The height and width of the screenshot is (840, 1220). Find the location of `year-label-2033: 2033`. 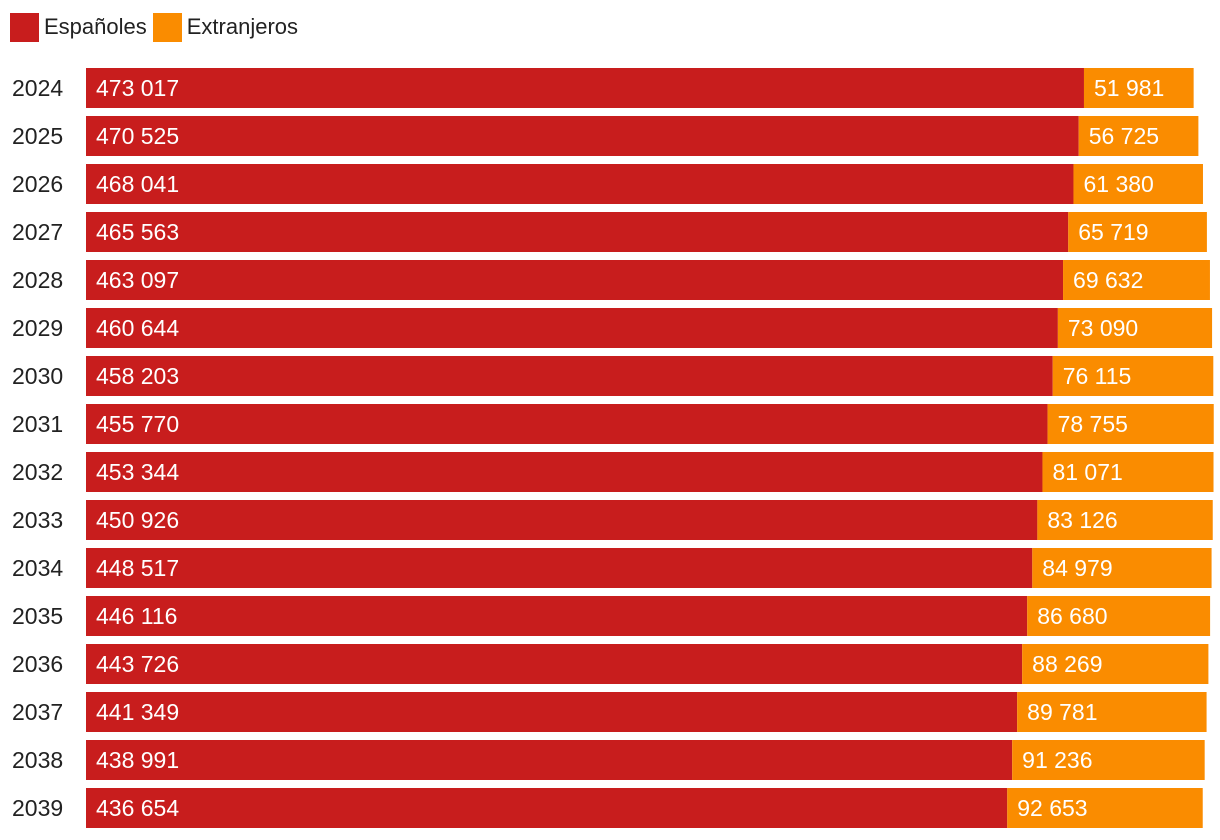

year-label-2033: 2033 is located at coordinates (37, 520).